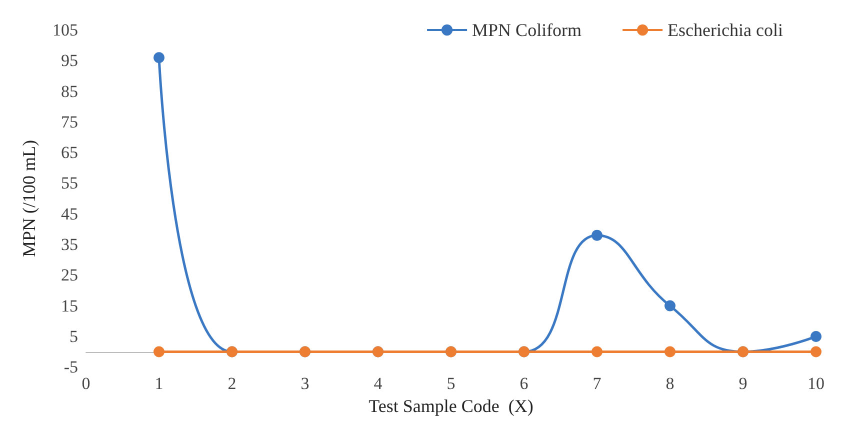 The image size is (846, 428). Describe the element at coordinates (69, 183) in the screenshot. I see `y-tick-label: 55` at that location.